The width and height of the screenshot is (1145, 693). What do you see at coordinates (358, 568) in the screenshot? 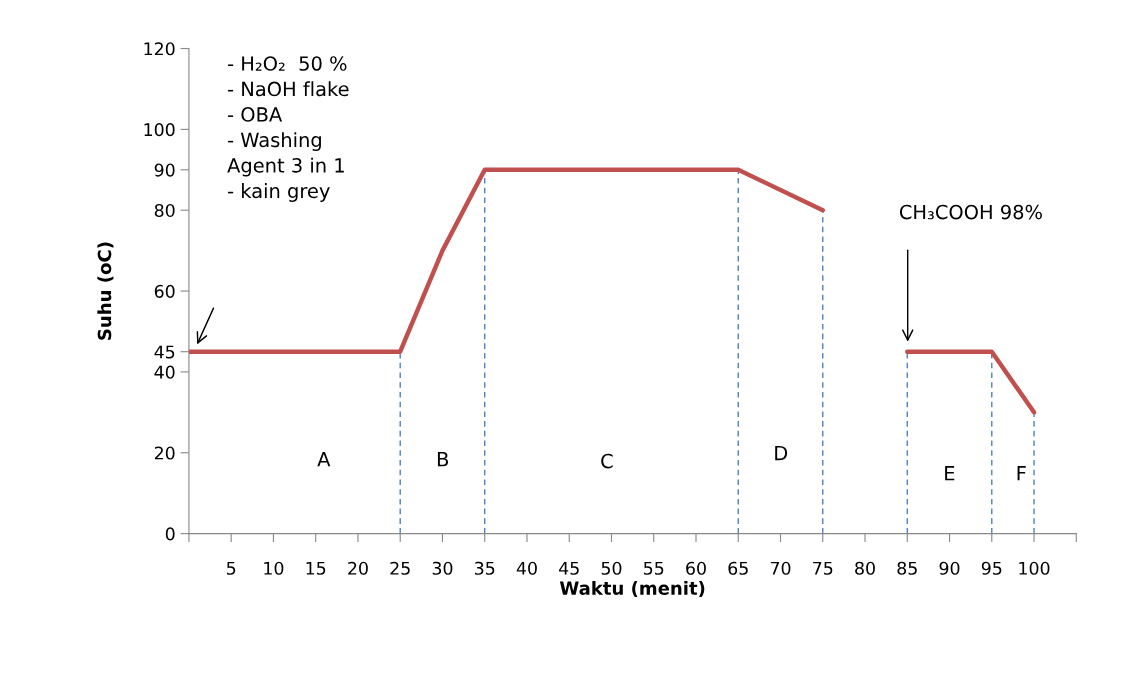
I see `x-tick-label: 20` at bounding box center [358, 568].